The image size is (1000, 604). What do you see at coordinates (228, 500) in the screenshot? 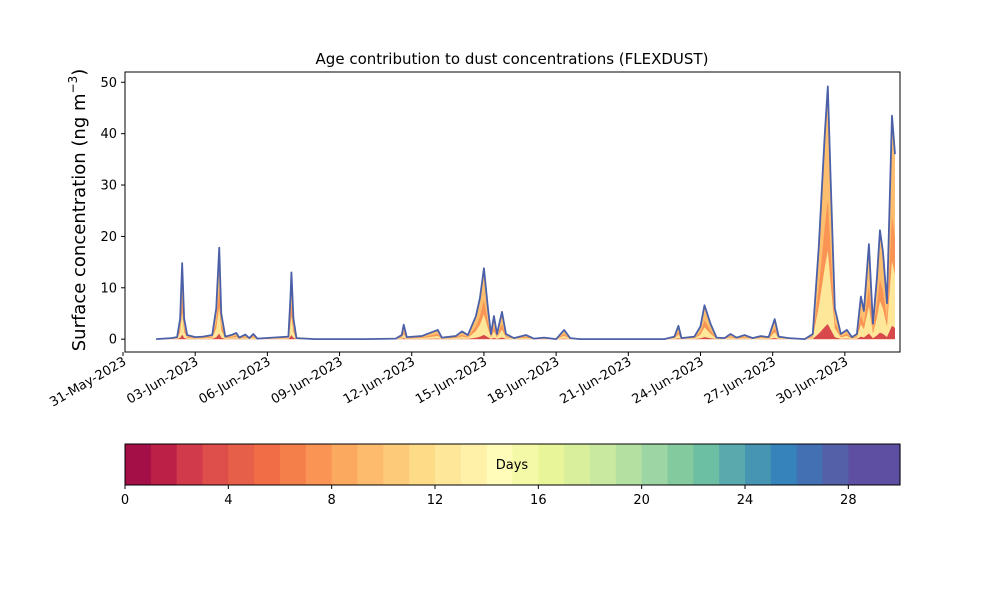
I see `colorbar-tick-label: 4` at bounding box center [228, 500].